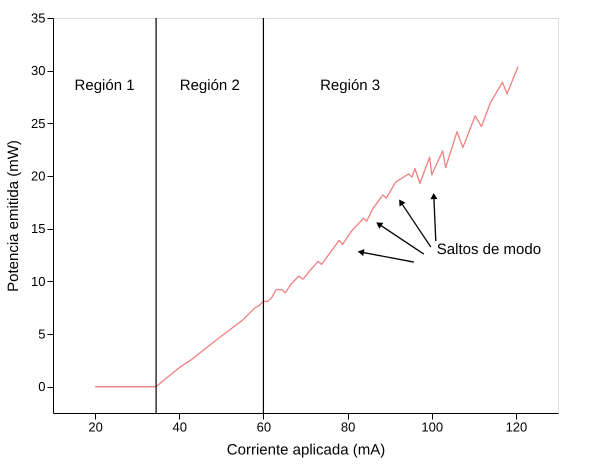 Image resolution: width=613 pixels, height=473 pixels. Describe the element at coordinates (38, 228) in the screenshot. I see `y-tick-label: 15` at that location.